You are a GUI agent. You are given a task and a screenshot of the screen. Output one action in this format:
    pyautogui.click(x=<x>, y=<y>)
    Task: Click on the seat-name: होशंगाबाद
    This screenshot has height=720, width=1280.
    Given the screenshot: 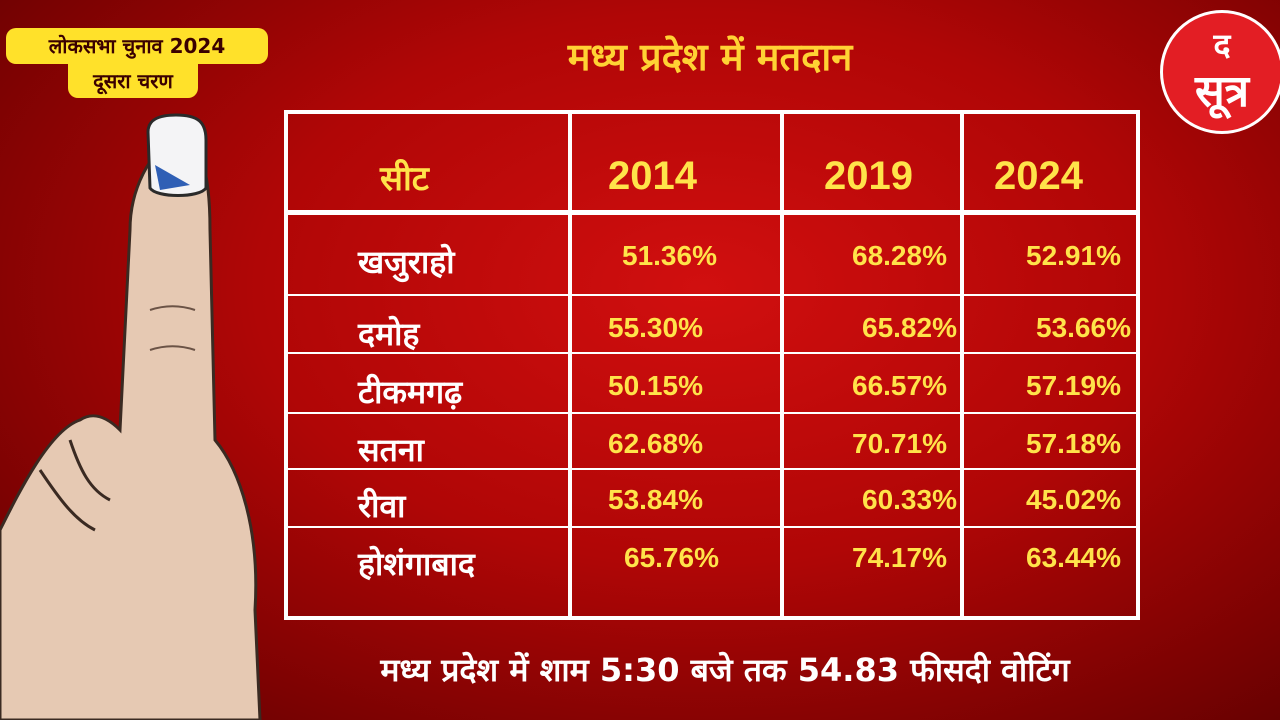 What is the action you would take?
    pyautogui.click(x=416, y=564)
    